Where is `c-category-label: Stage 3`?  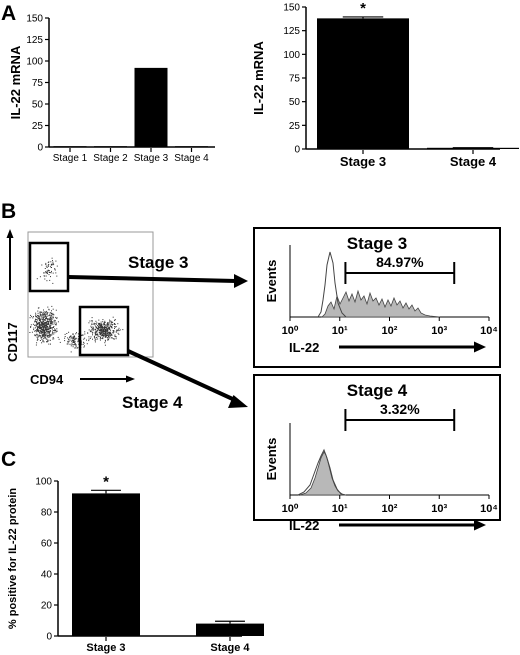
c-category-label: Stage 3 is located at coordinates (105, 648).